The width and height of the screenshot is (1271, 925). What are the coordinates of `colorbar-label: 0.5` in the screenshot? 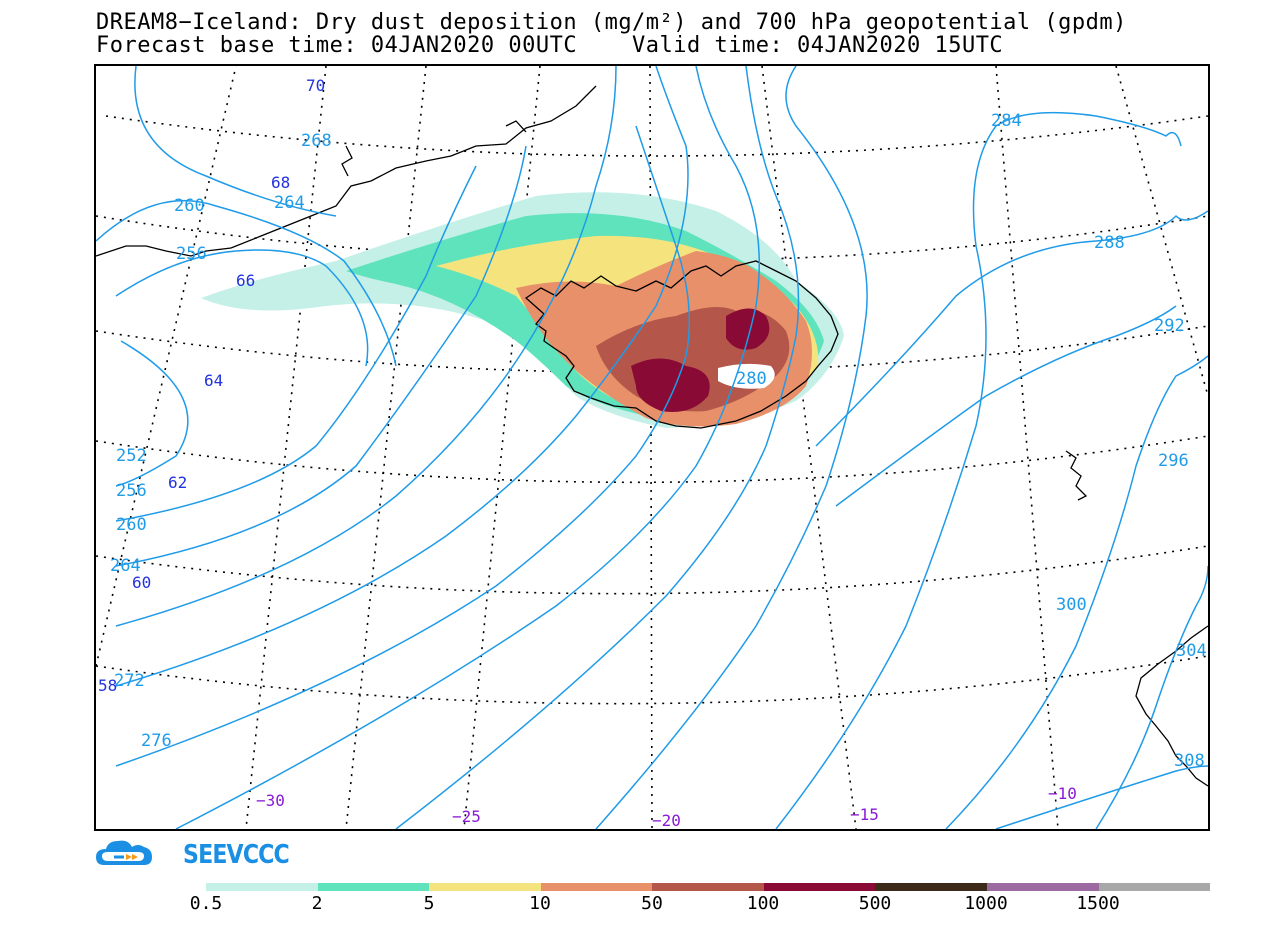 It's located at (206, 903).